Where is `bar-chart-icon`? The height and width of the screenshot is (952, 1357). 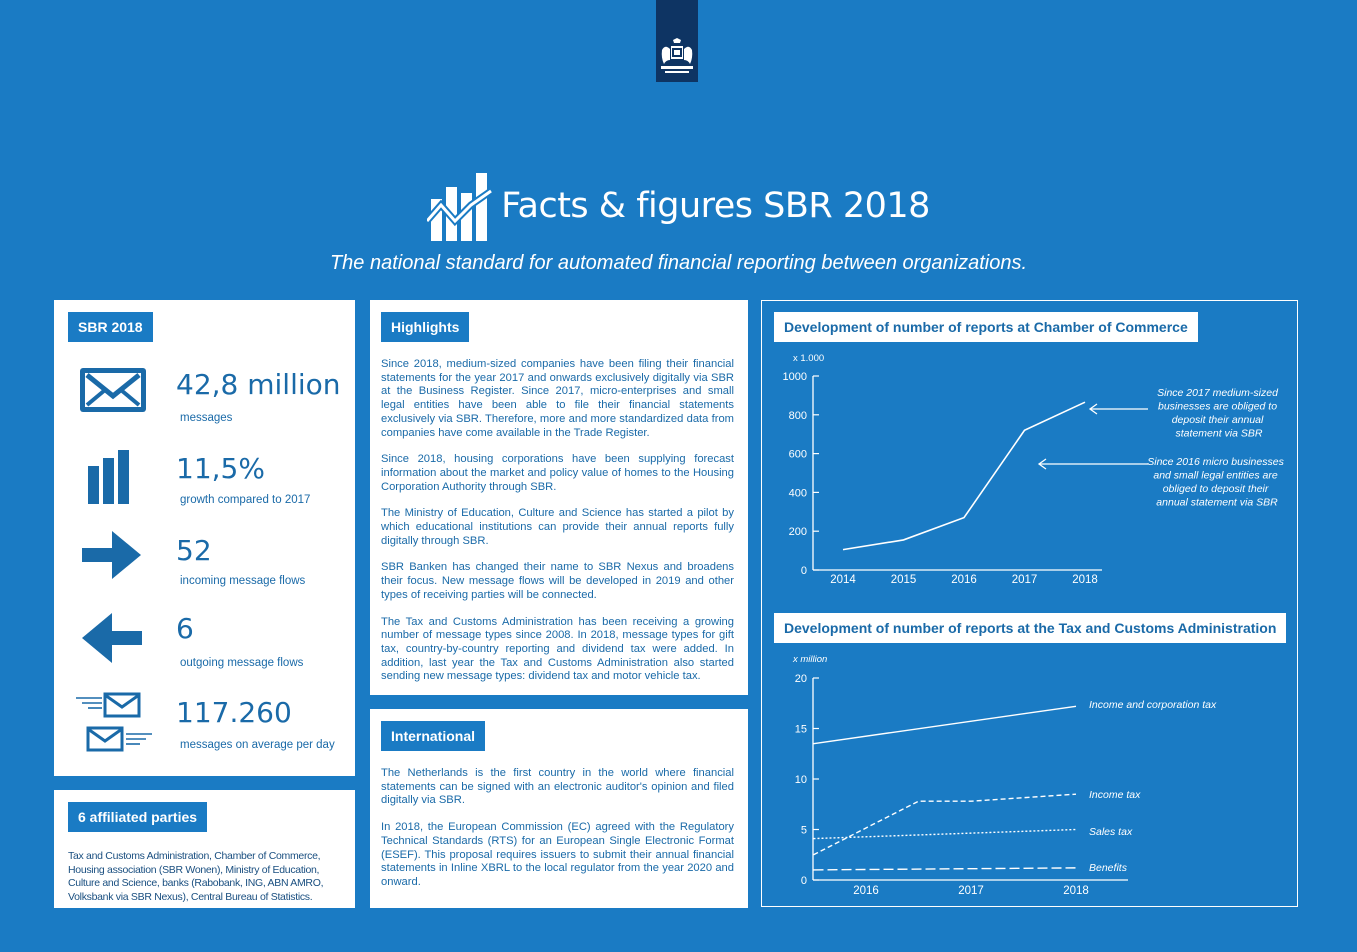 bar-chart-icon is located at coordinates (108, 477).